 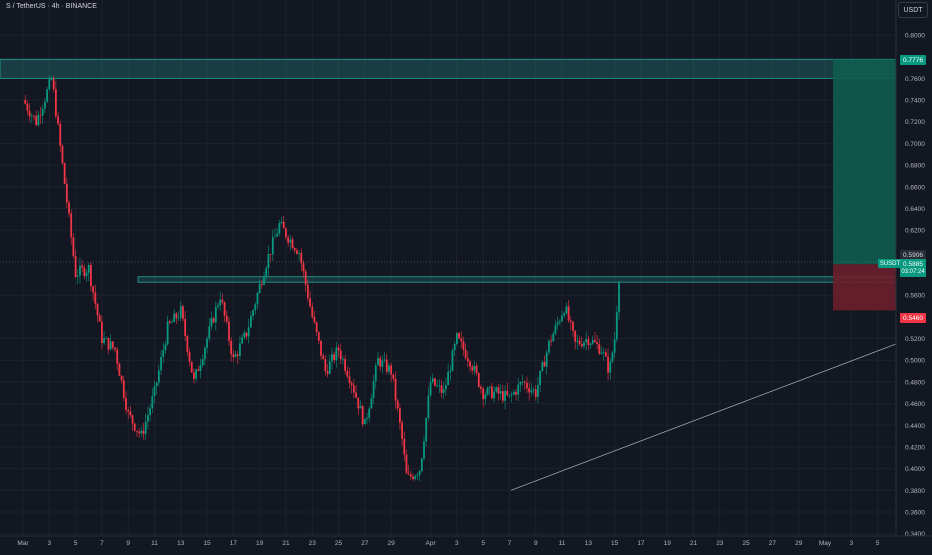 I want to click on price-label: 0.3800, so click(x=915, y=491).